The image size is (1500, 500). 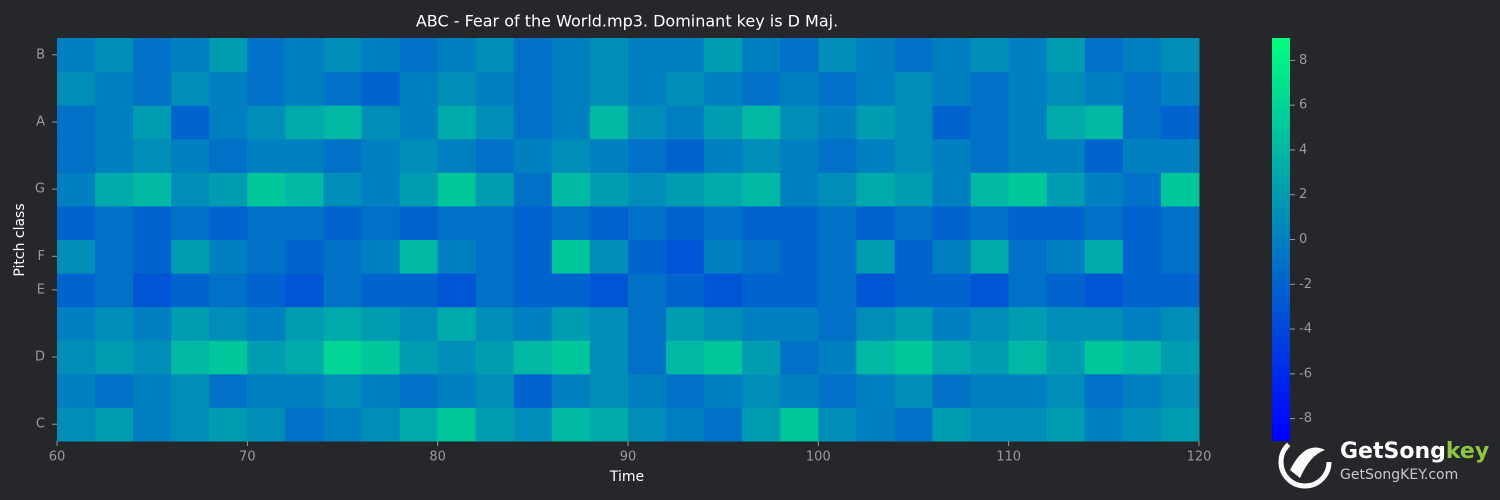 What do you see at coordinates (1414, 451) in the screenshot?
I see `logo-brand: GetSongkey` at bounding box center [1414, 451].